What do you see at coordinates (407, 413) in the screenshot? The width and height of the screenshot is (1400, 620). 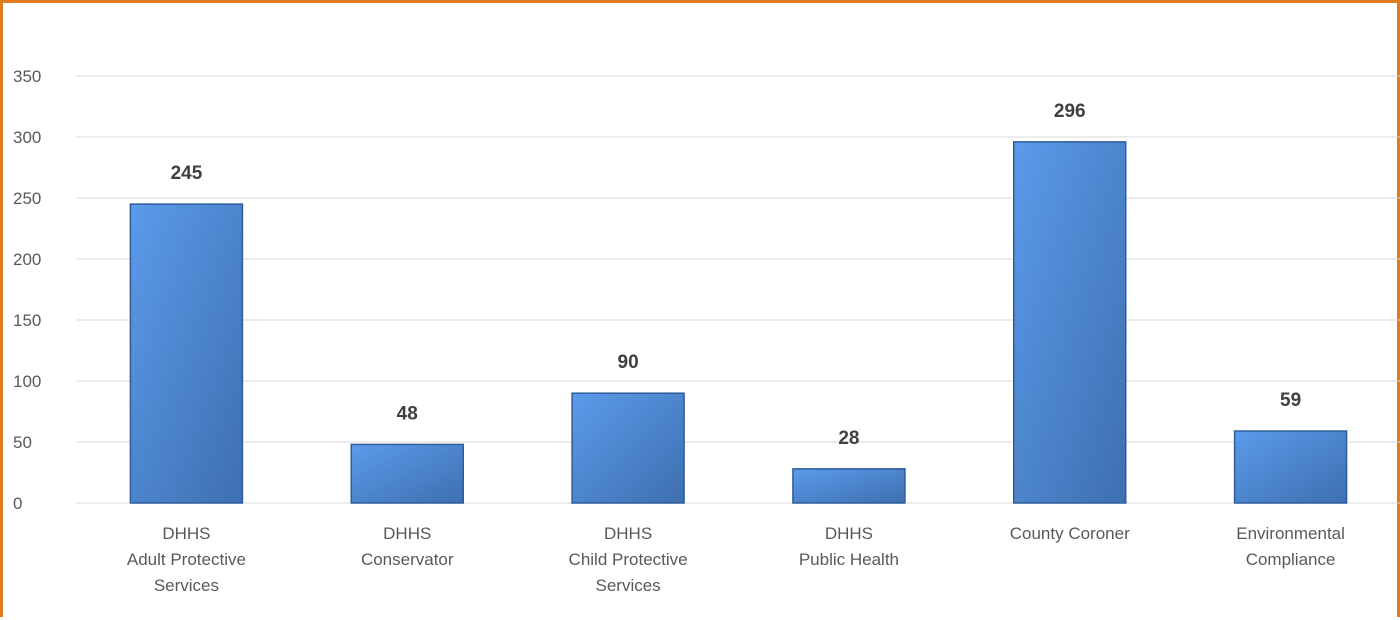 I see `data-label: 48` at bounding box center [407, 413].